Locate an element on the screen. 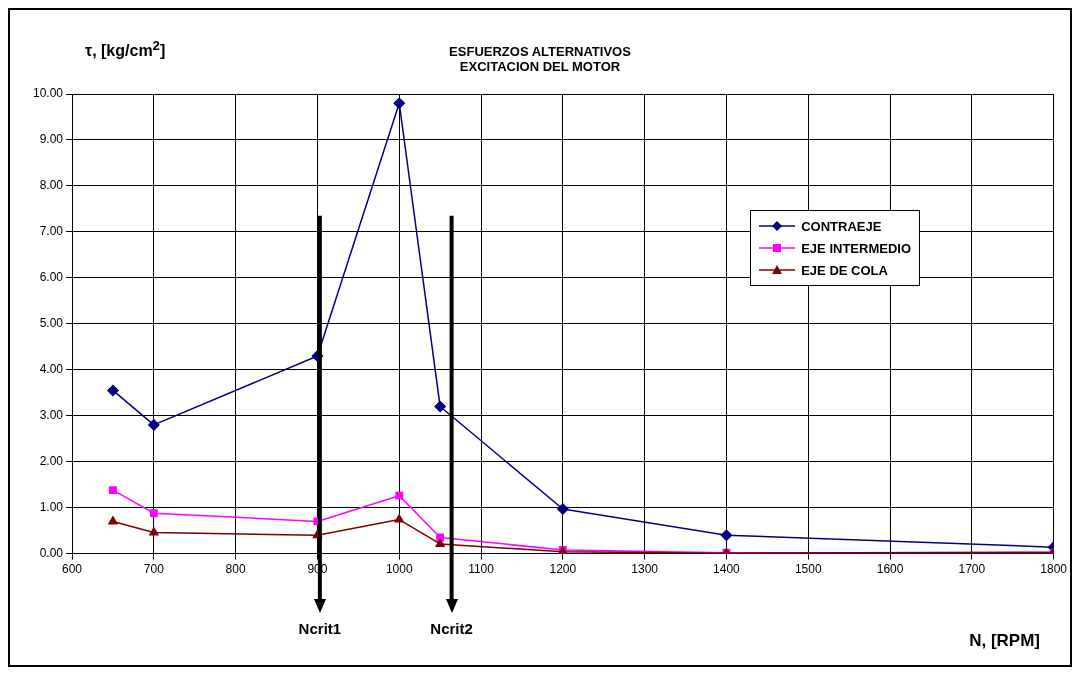 The image size is (1078, 675). y-tick-label: 5.00 is located at coordinates (51, 323).